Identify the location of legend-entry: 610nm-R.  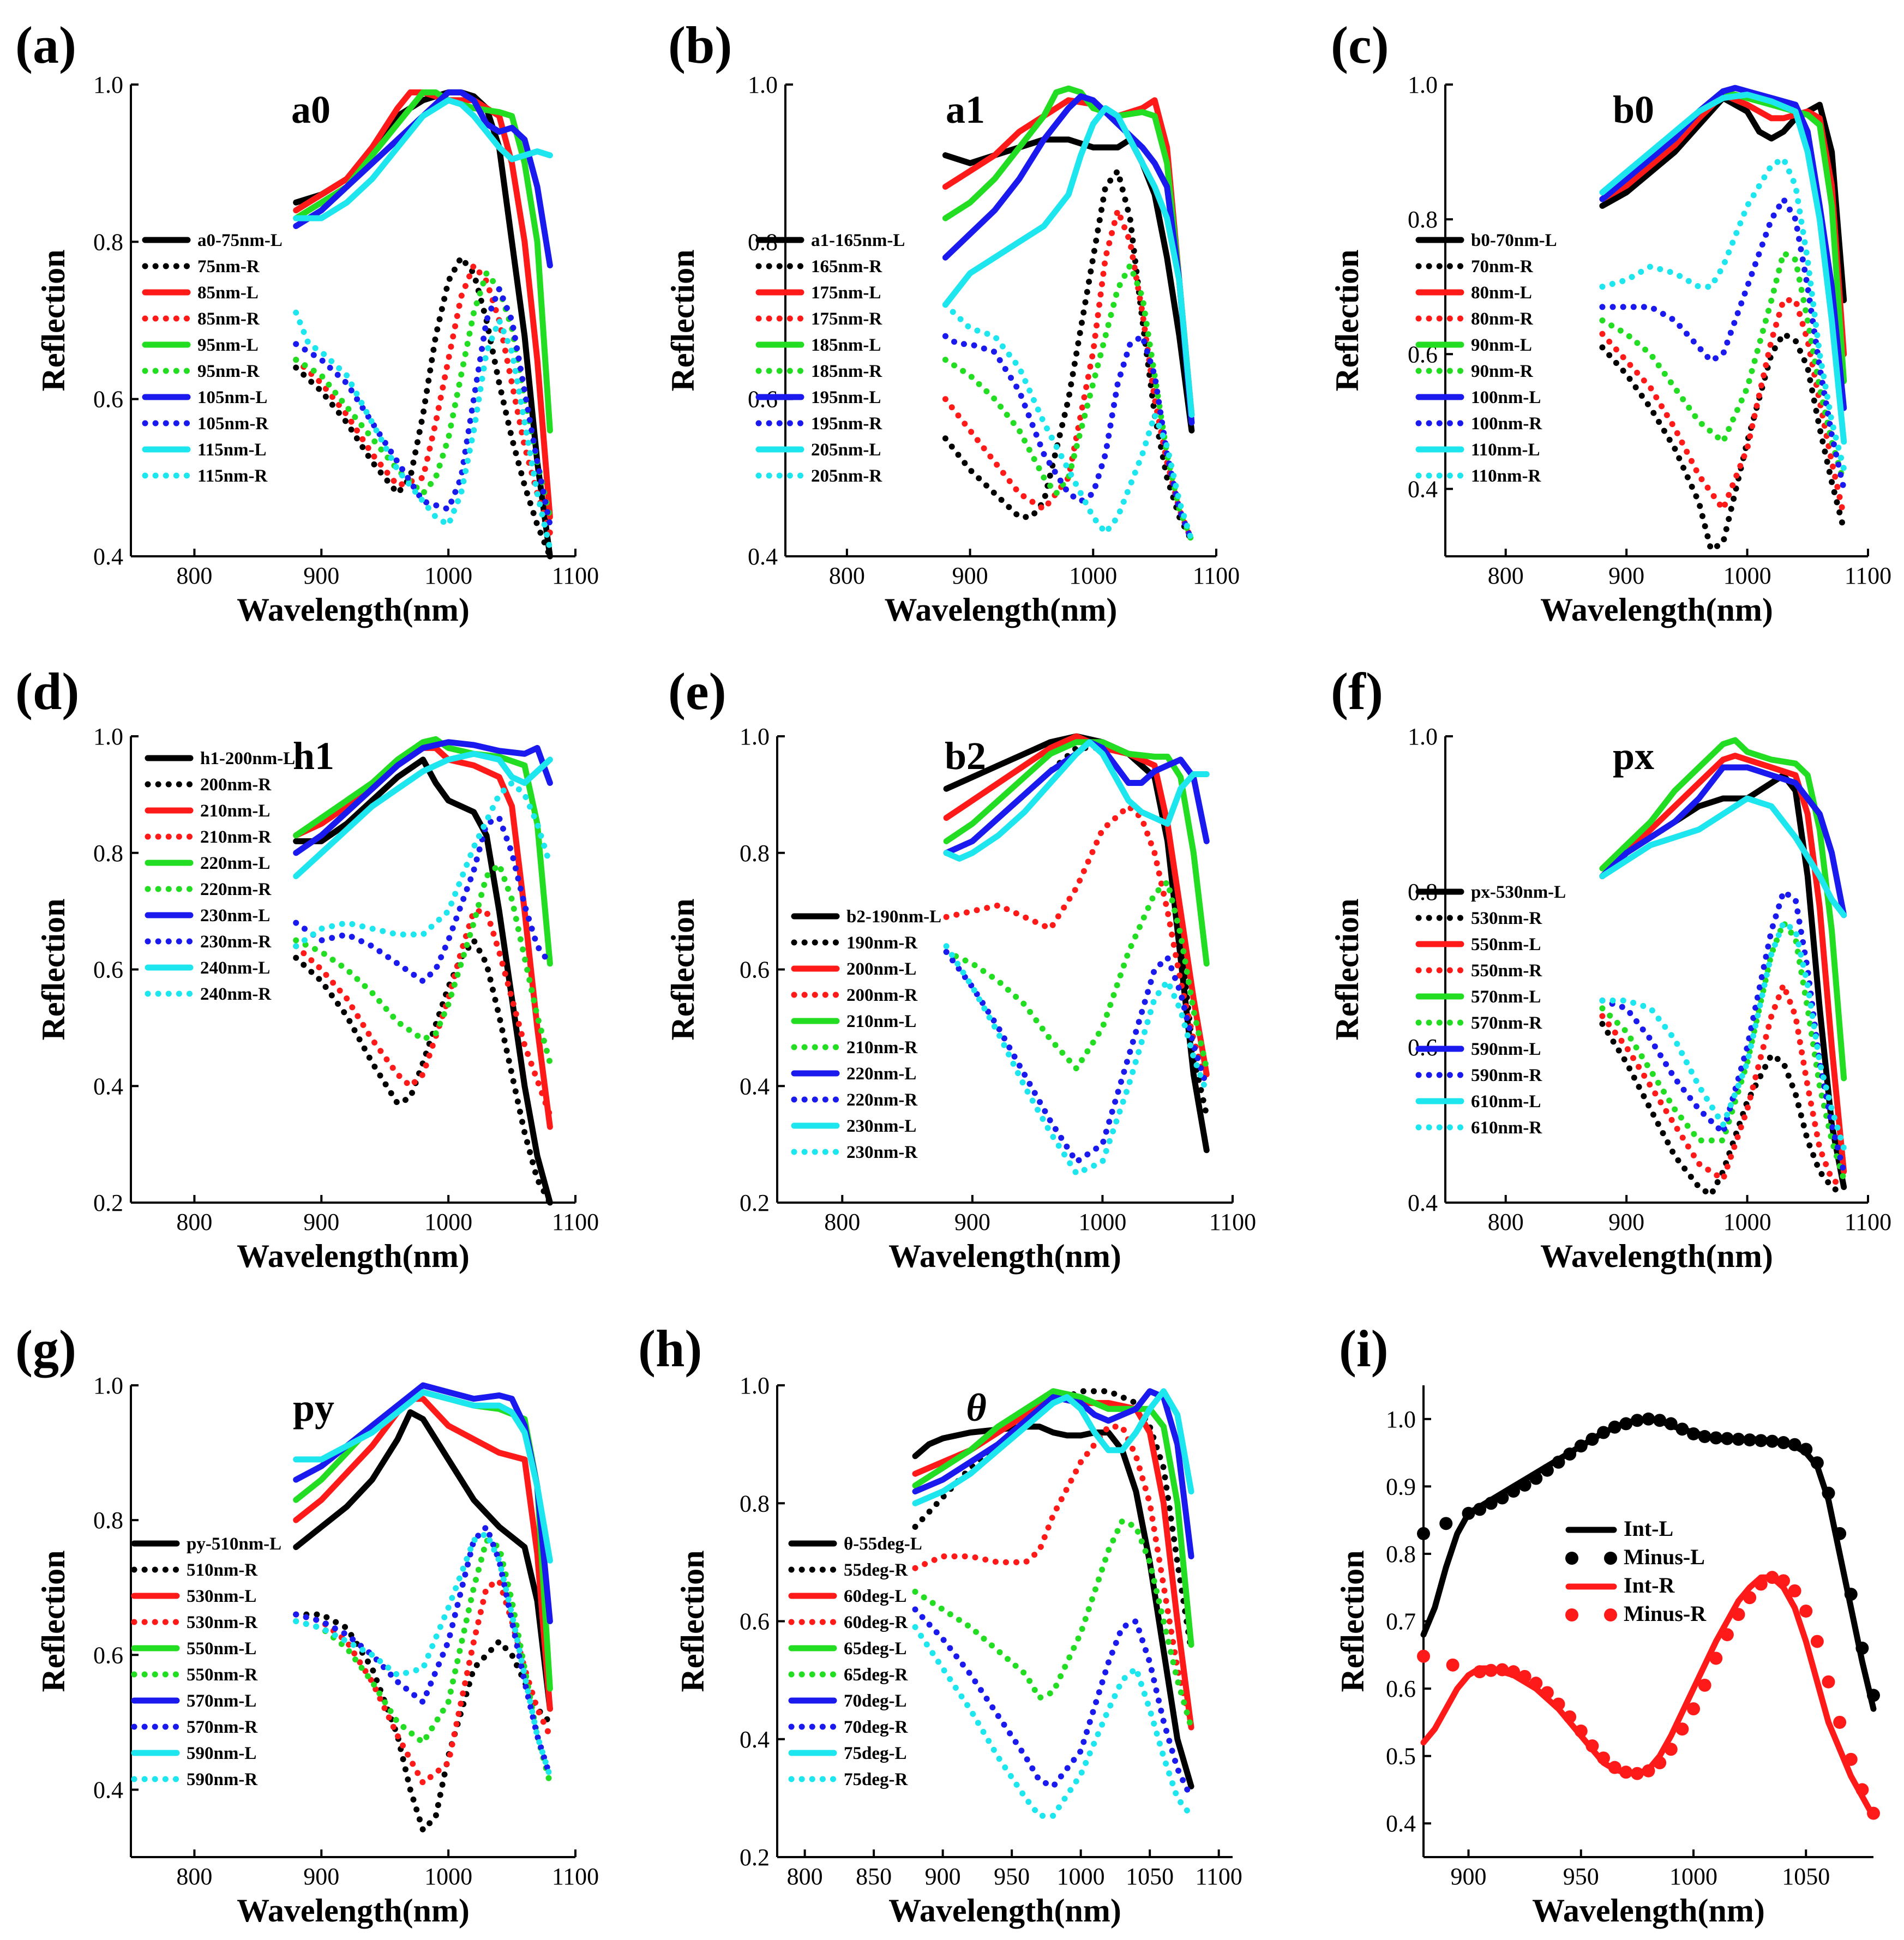
(1478, 1128).